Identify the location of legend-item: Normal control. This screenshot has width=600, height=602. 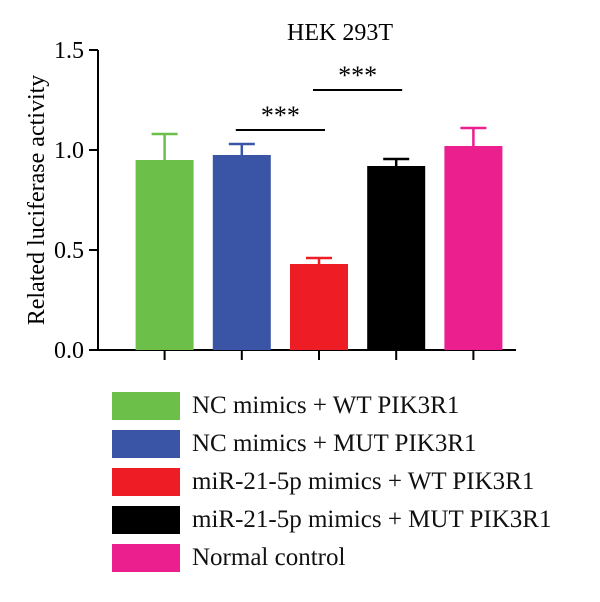
(352, 558).